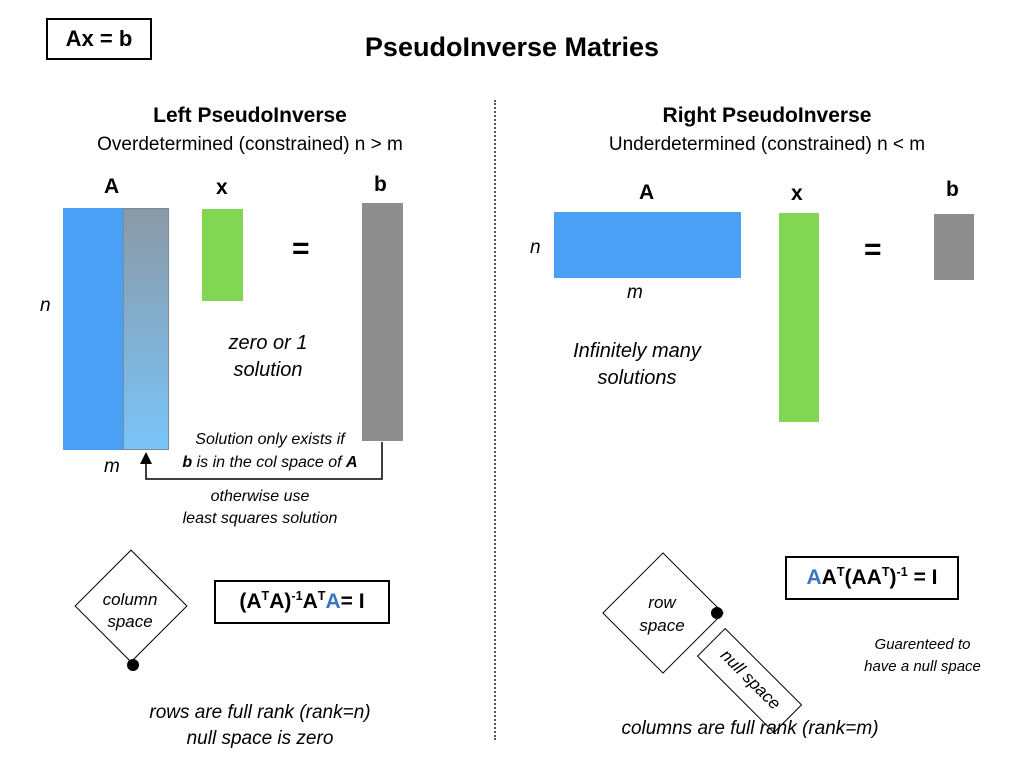  I want to click on left-label-m: m, so click(112, 466).